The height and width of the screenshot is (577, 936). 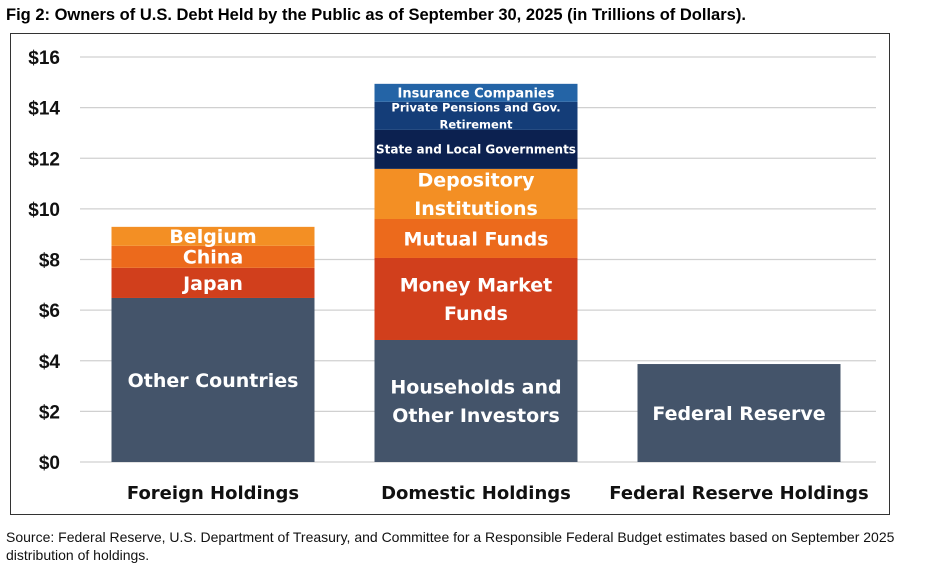 I want to click on y-tick-label: $0, so click(x=49, y=463).